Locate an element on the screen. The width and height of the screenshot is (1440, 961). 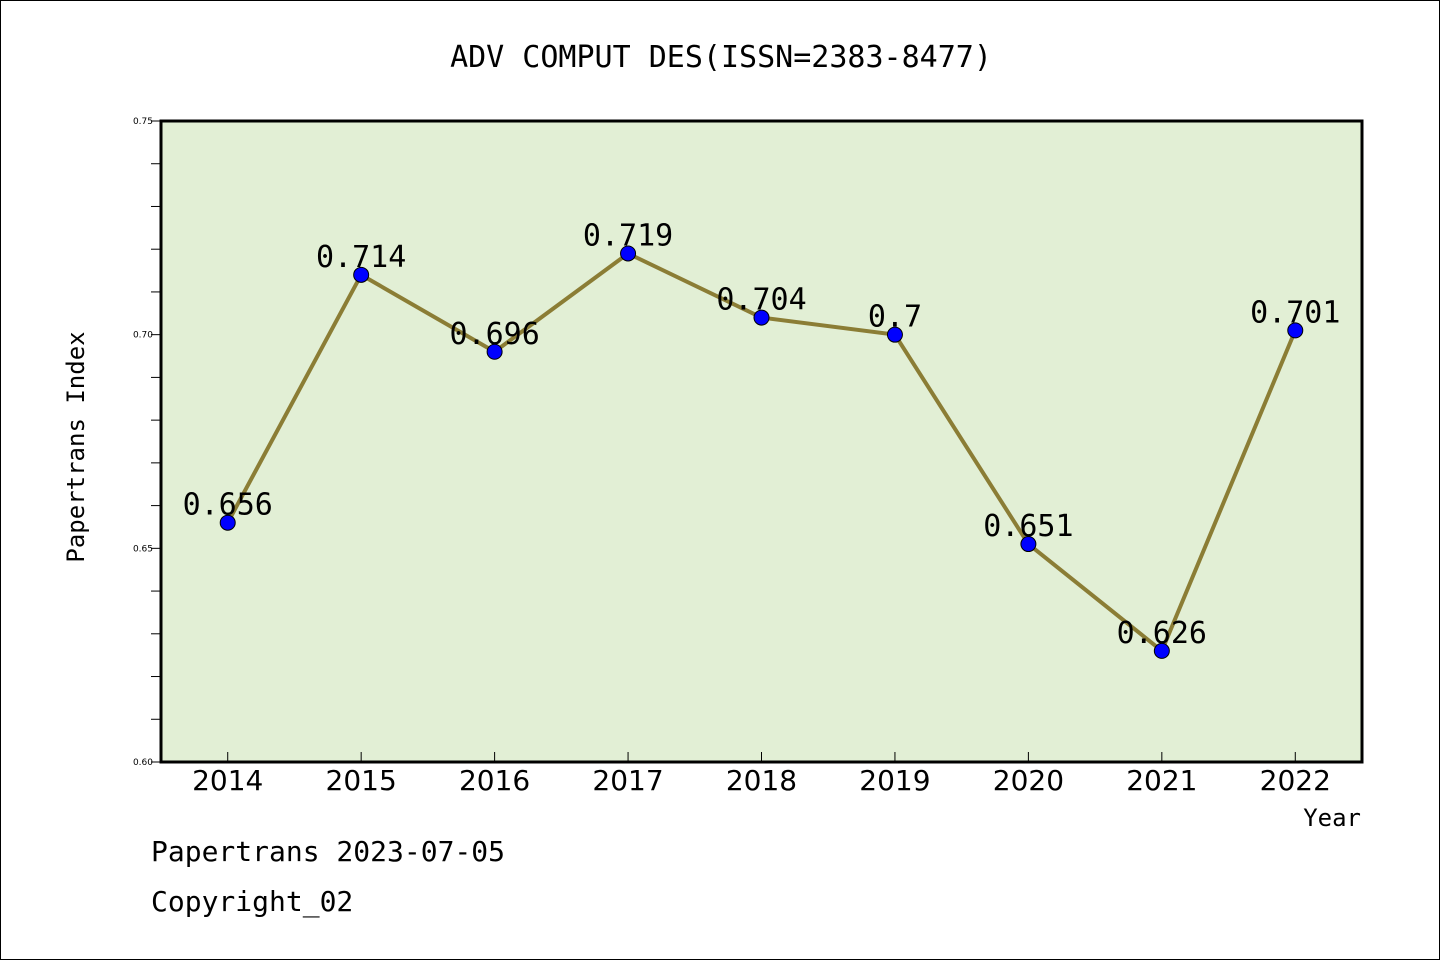
x-tick-label: 2015 is located at coordinates (361, 780).